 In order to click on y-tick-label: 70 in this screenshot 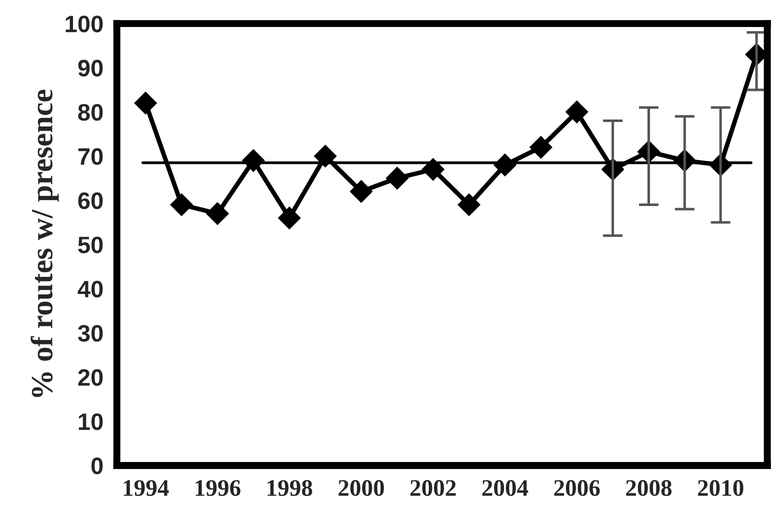, I will do `click(90, 156)`.